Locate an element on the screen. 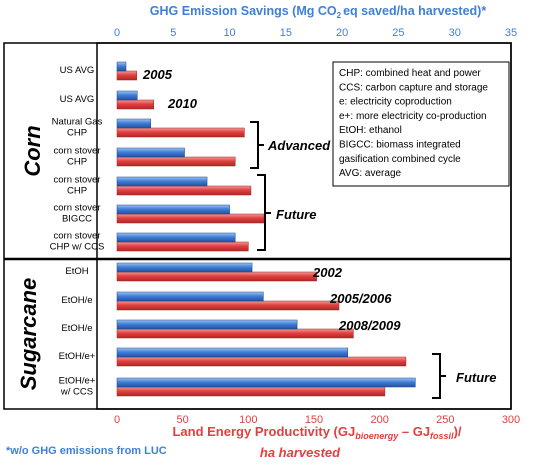  group-label-2005-2006: 2005/2006 is located at coordinates (360, 298).